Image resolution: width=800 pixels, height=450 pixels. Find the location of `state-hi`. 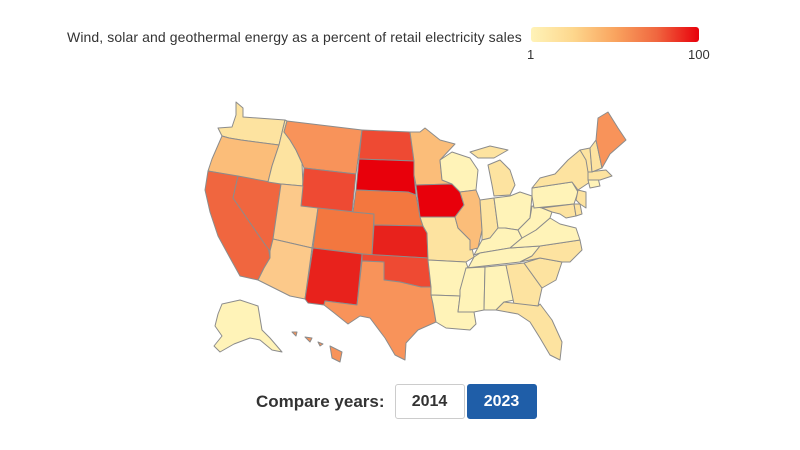

state-hi is located at coordinates (317, 347).